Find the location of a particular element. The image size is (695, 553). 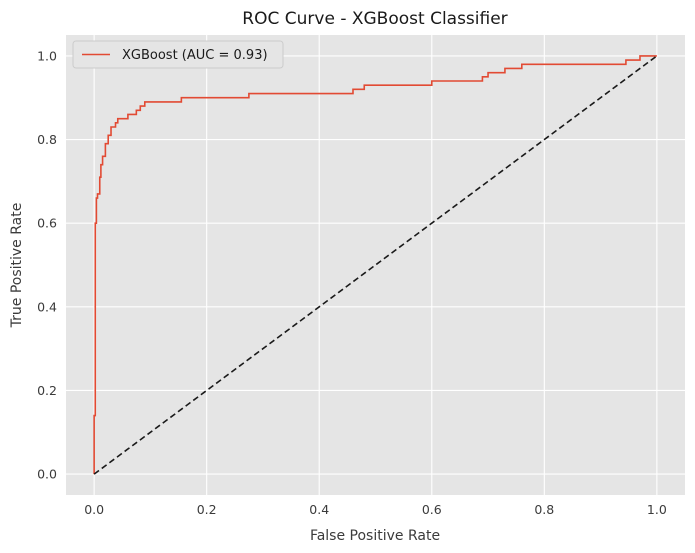

y-tick-label: 0.2 is located at coordinates (47, 390).